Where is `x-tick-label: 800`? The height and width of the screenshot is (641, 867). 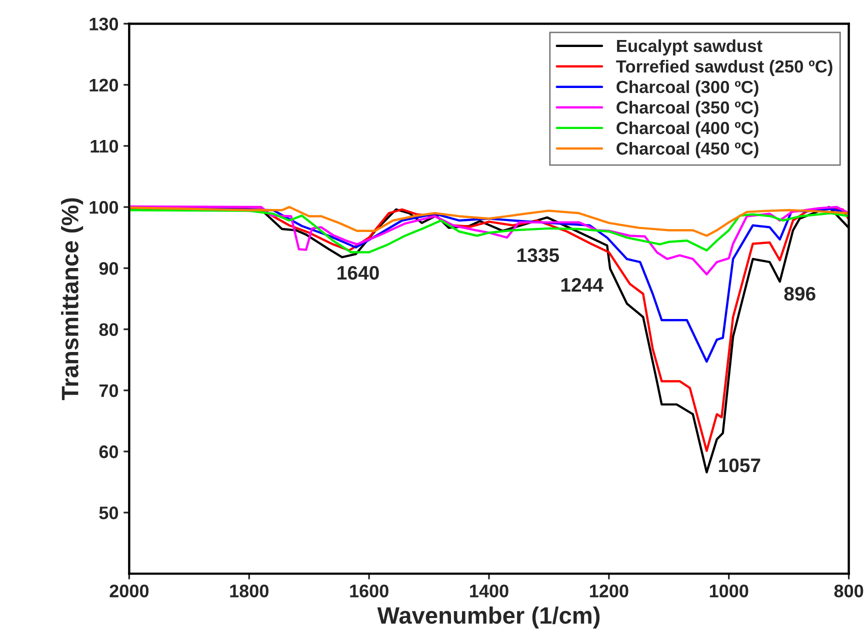
x-tick-label: 800 is located at coordinates (849, 591).